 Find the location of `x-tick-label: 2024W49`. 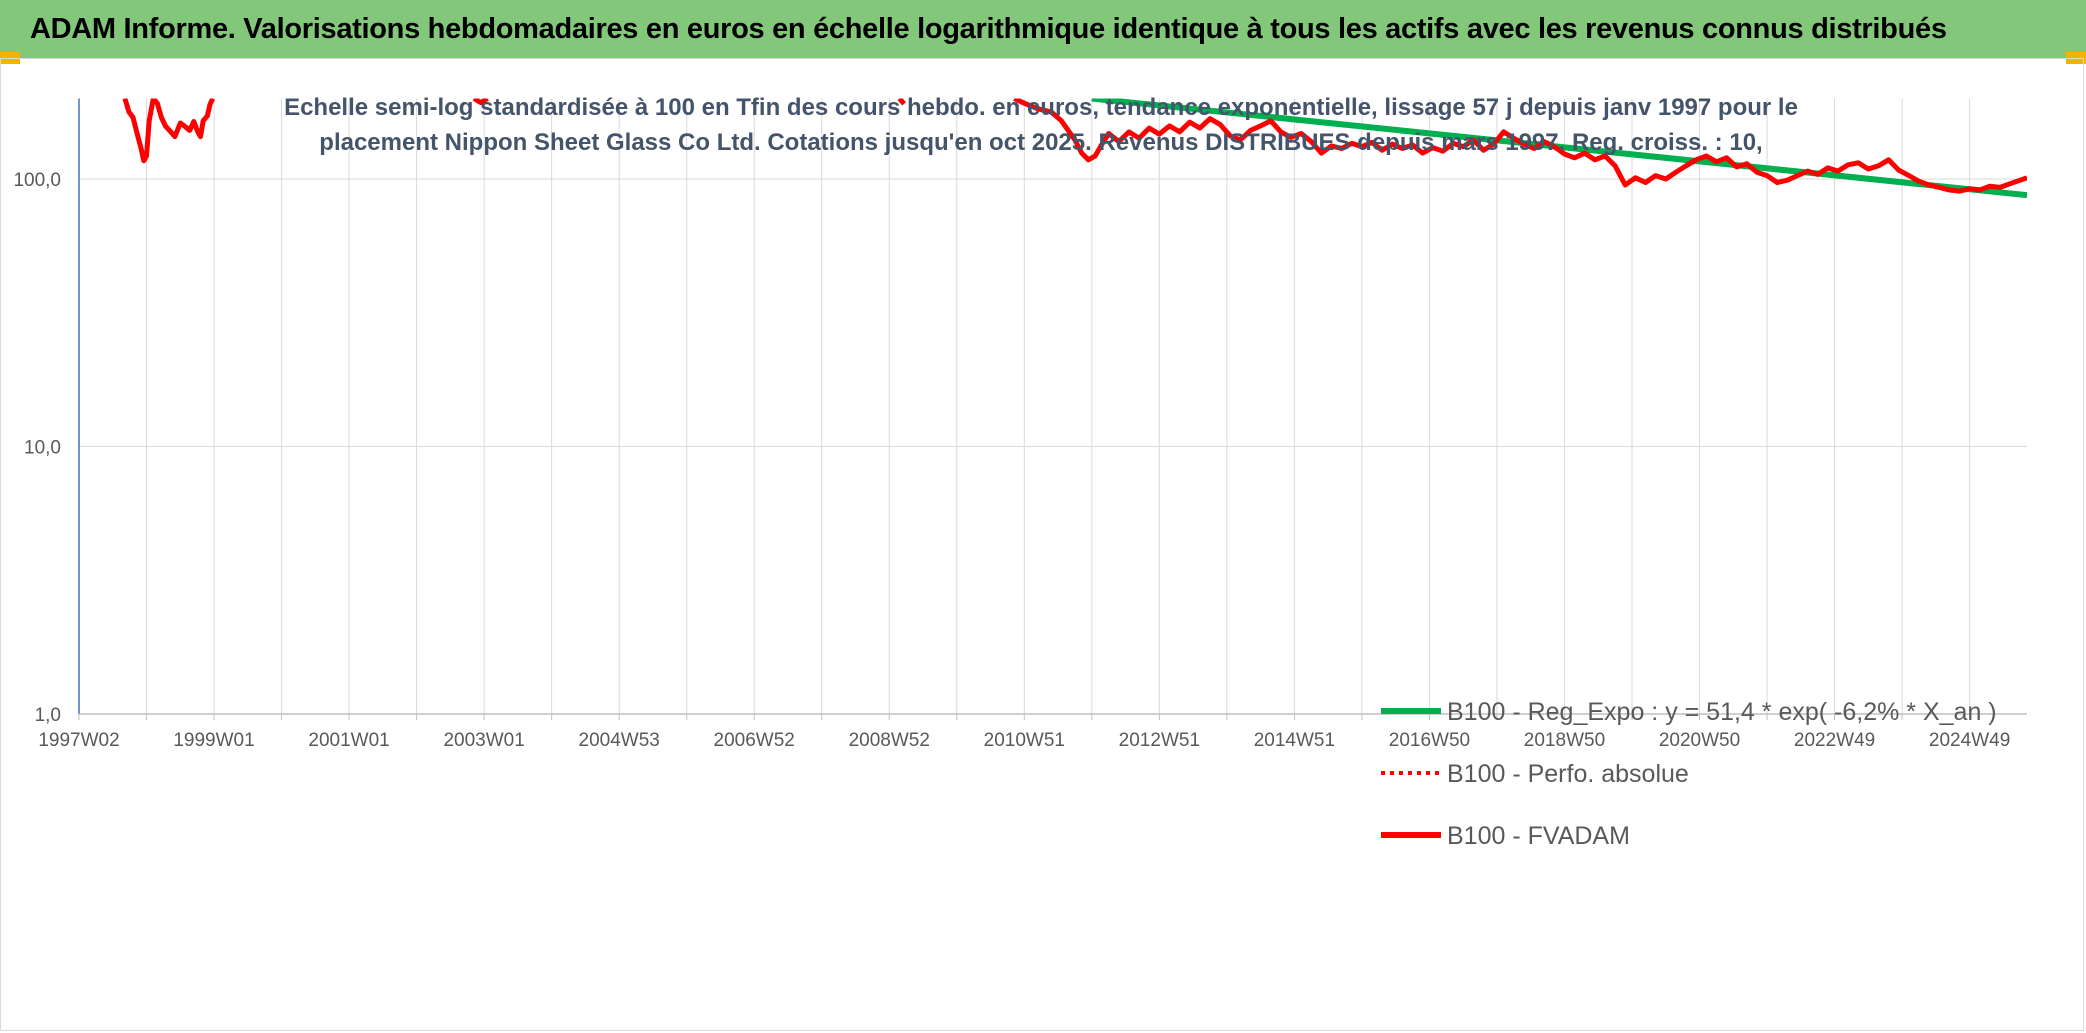

x-tick-label: 2024W49 is located at coordinates (1969, 740).